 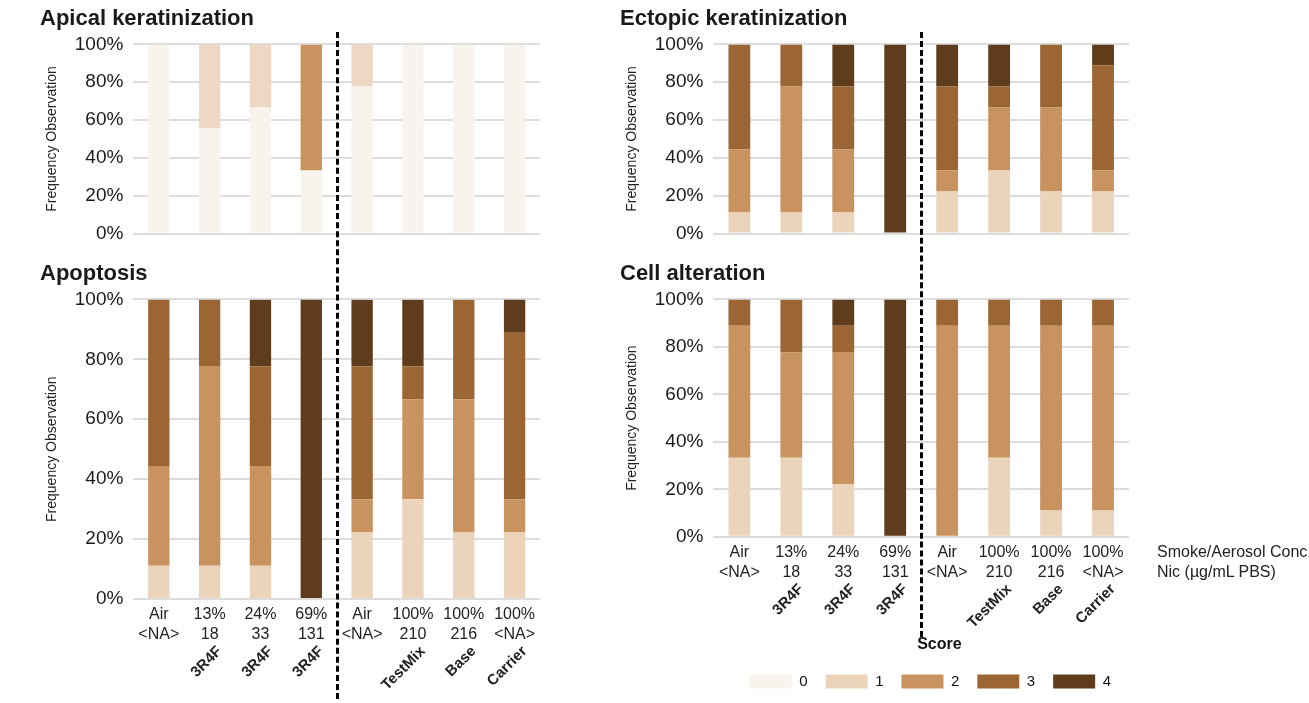 I want to click on legend-label: 1, so click(x=879, y=680).